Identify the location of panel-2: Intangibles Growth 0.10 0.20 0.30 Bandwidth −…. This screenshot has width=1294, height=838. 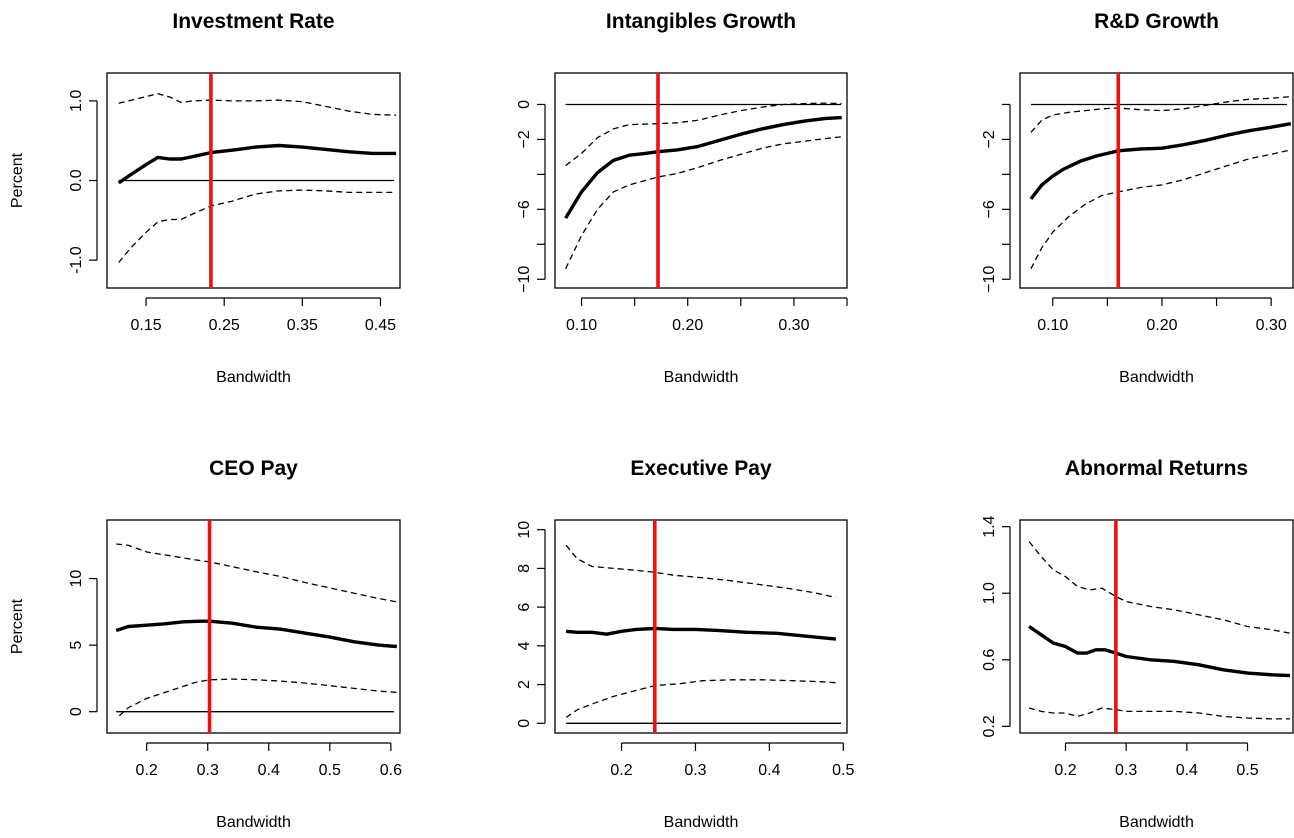
(682, 198).